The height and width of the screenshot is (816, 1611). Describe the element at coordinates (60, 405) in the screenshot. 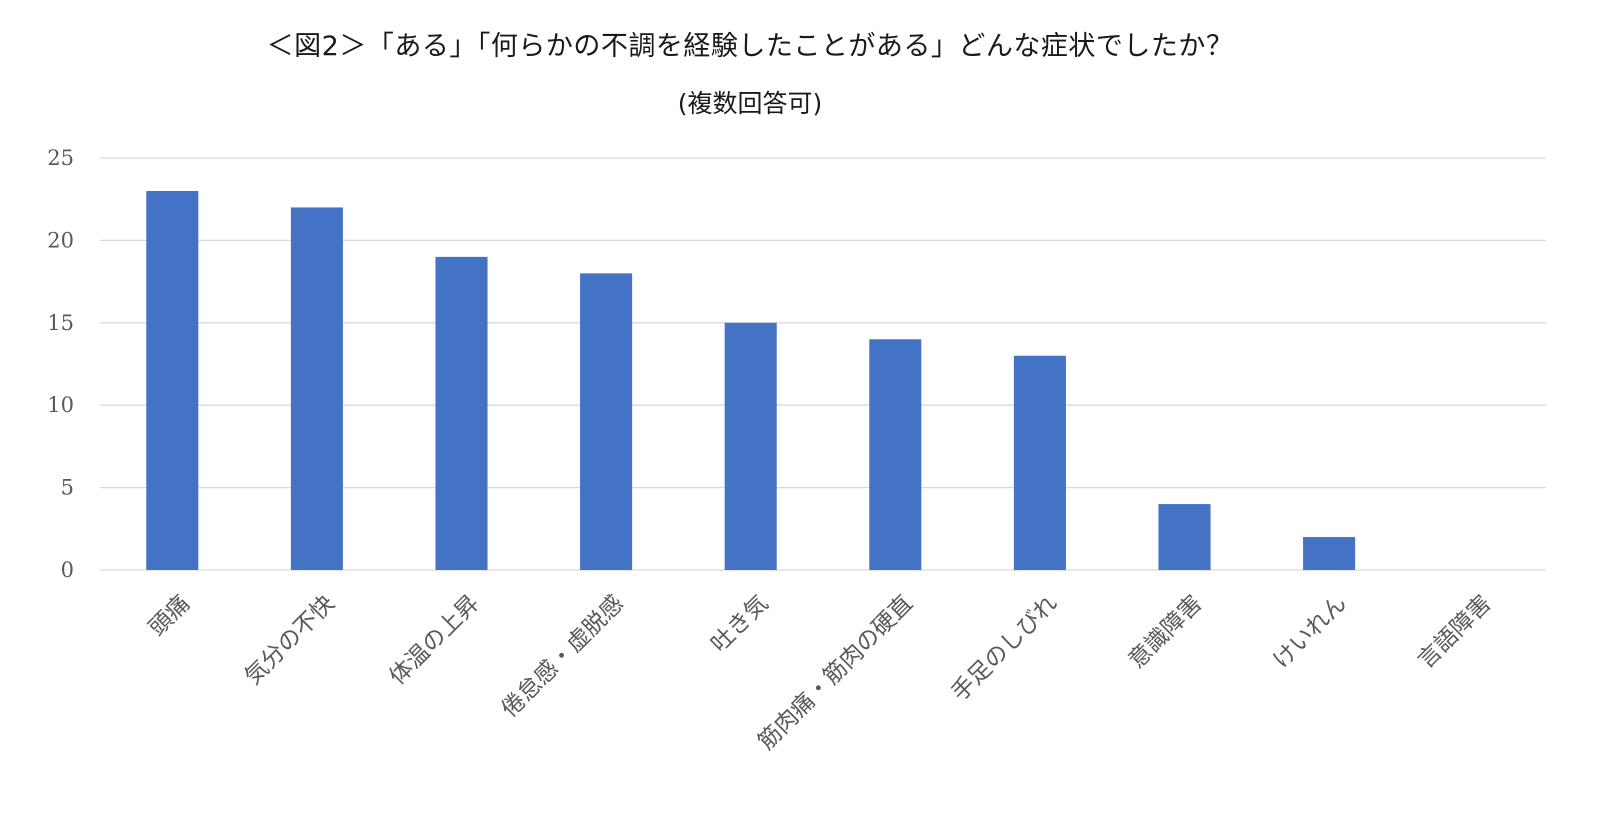

I see `y-tick-label: 10` at that location.